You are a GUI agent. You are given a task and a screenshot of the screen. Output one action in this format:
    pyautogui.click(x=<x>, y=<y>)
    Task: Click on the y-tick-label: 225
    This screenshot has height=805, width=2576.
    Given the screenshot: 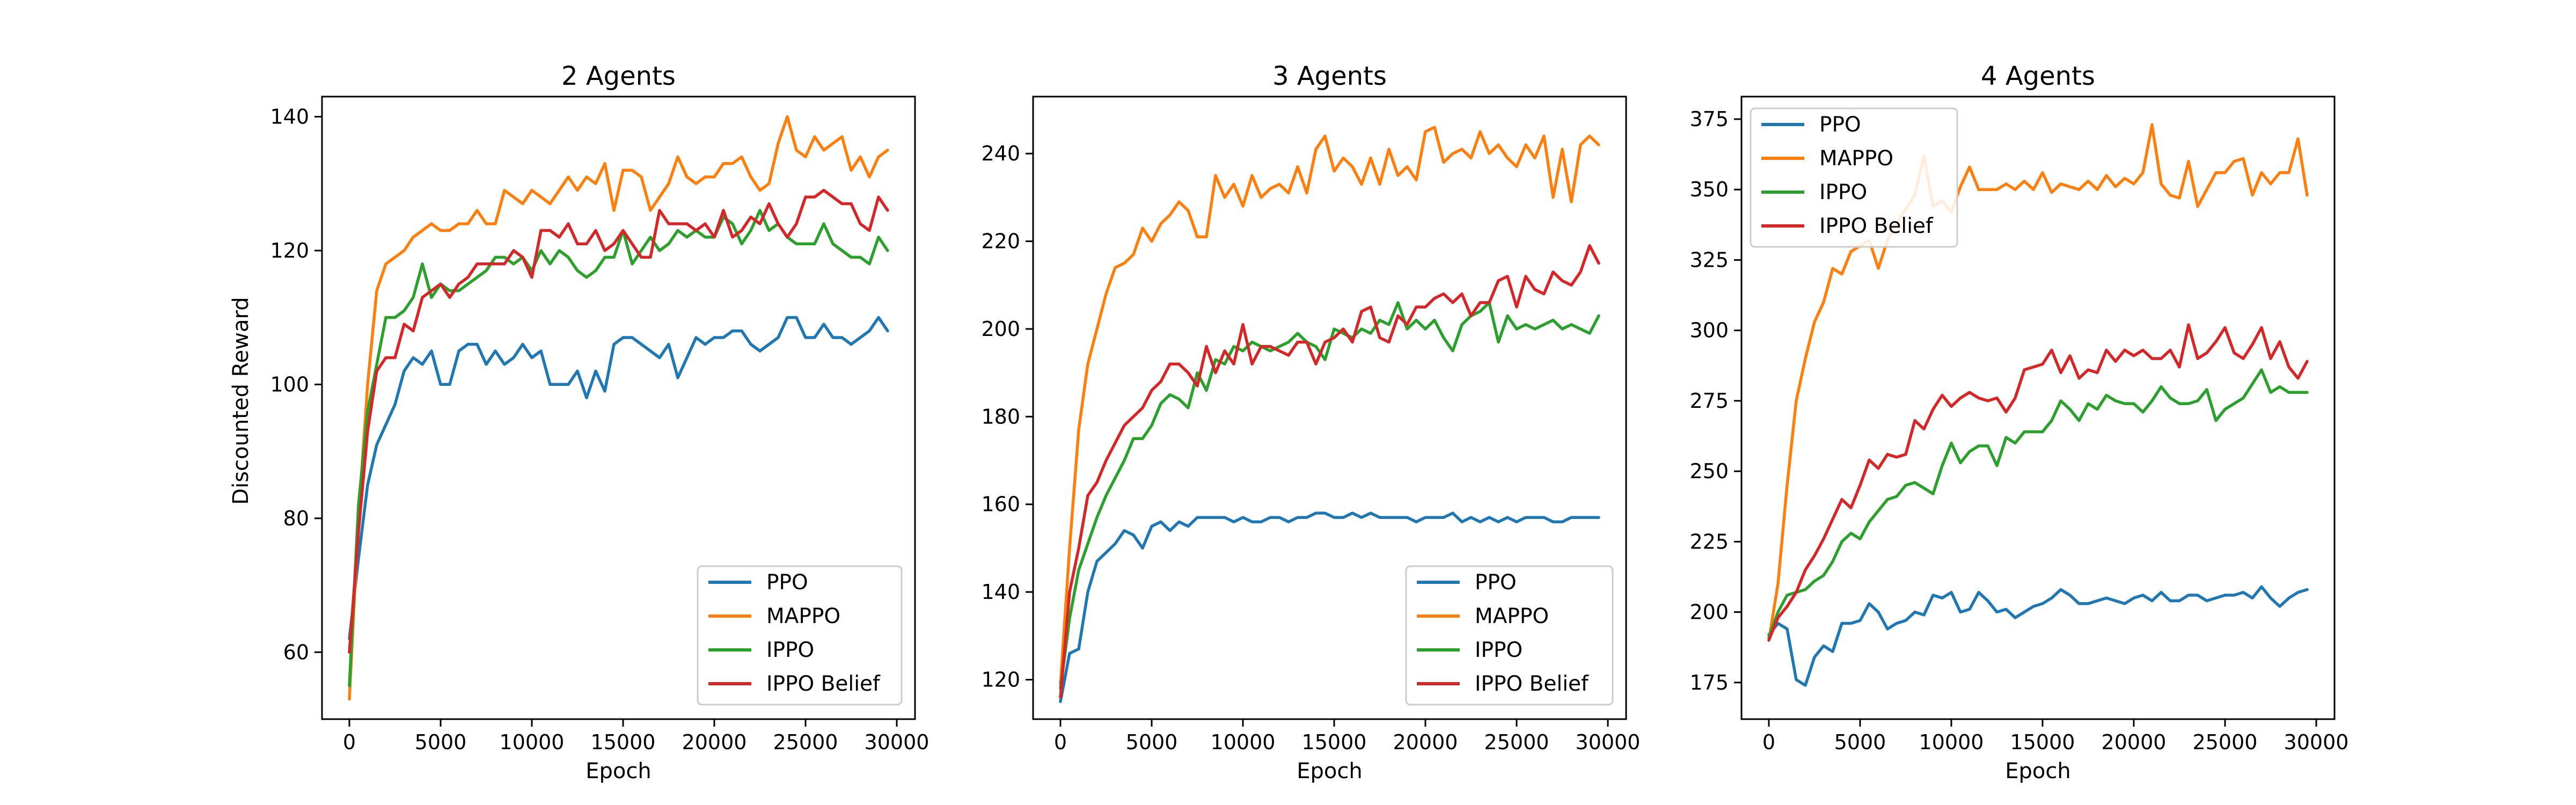 What is the action you would take?
    pyautogui.click(x=1709, y=541)
    